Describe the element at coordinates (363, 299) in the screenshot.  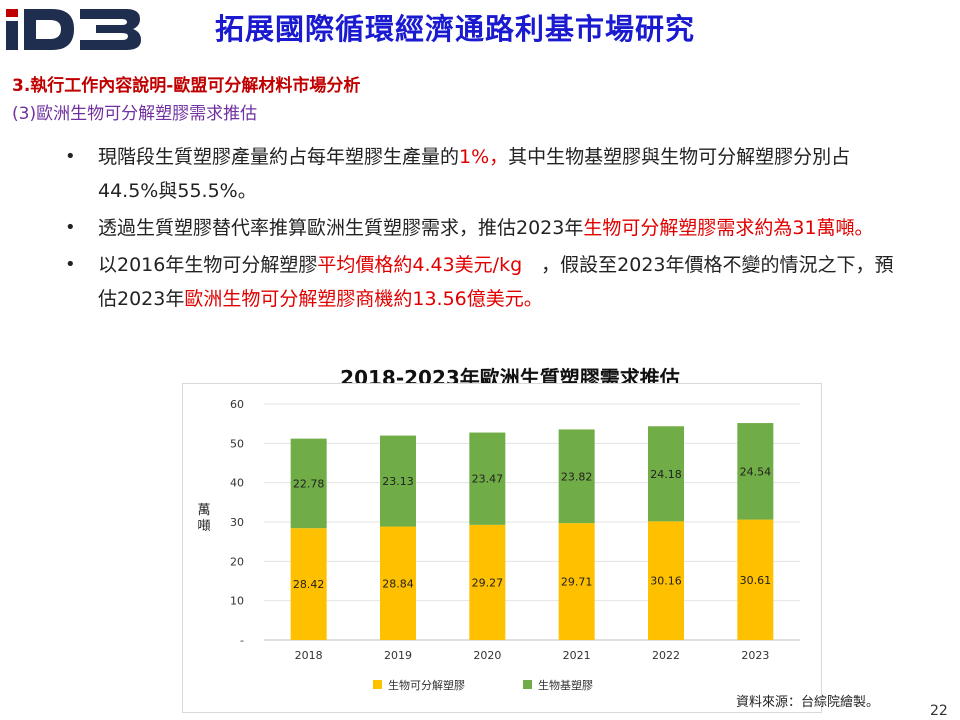
I see `bullet-highlight: 歐洲生物可分解塑膠商機約13.56億美元。` at that location.